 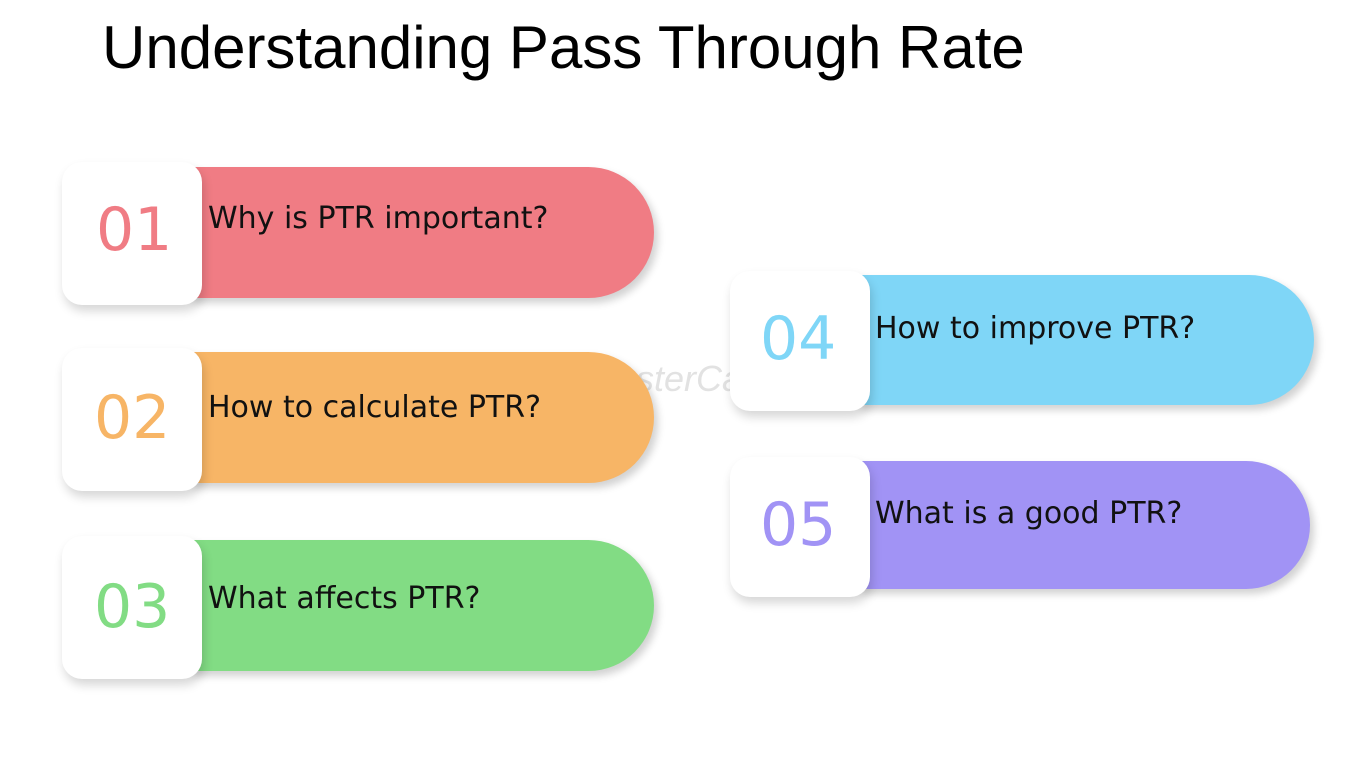 What do you see at coordinates (378, 218) in the screenshot?
I see `item-label: Why is PTR important?` at bounding box center [378, 218].